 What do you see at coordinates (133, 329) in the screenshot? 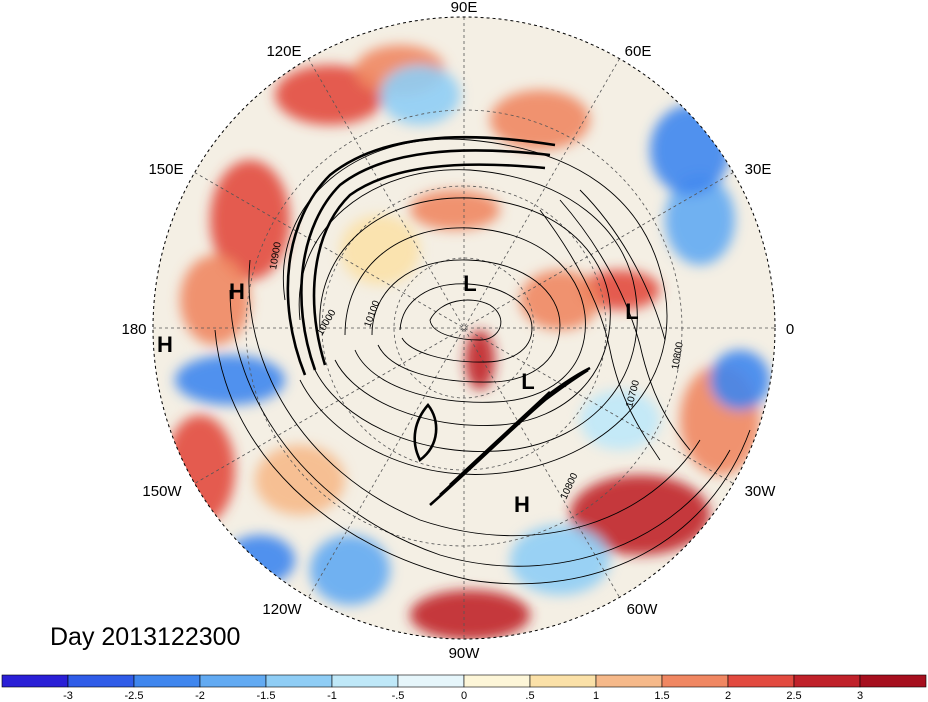
I see `lon-label-180: 180` at bounding box center [133, 329].